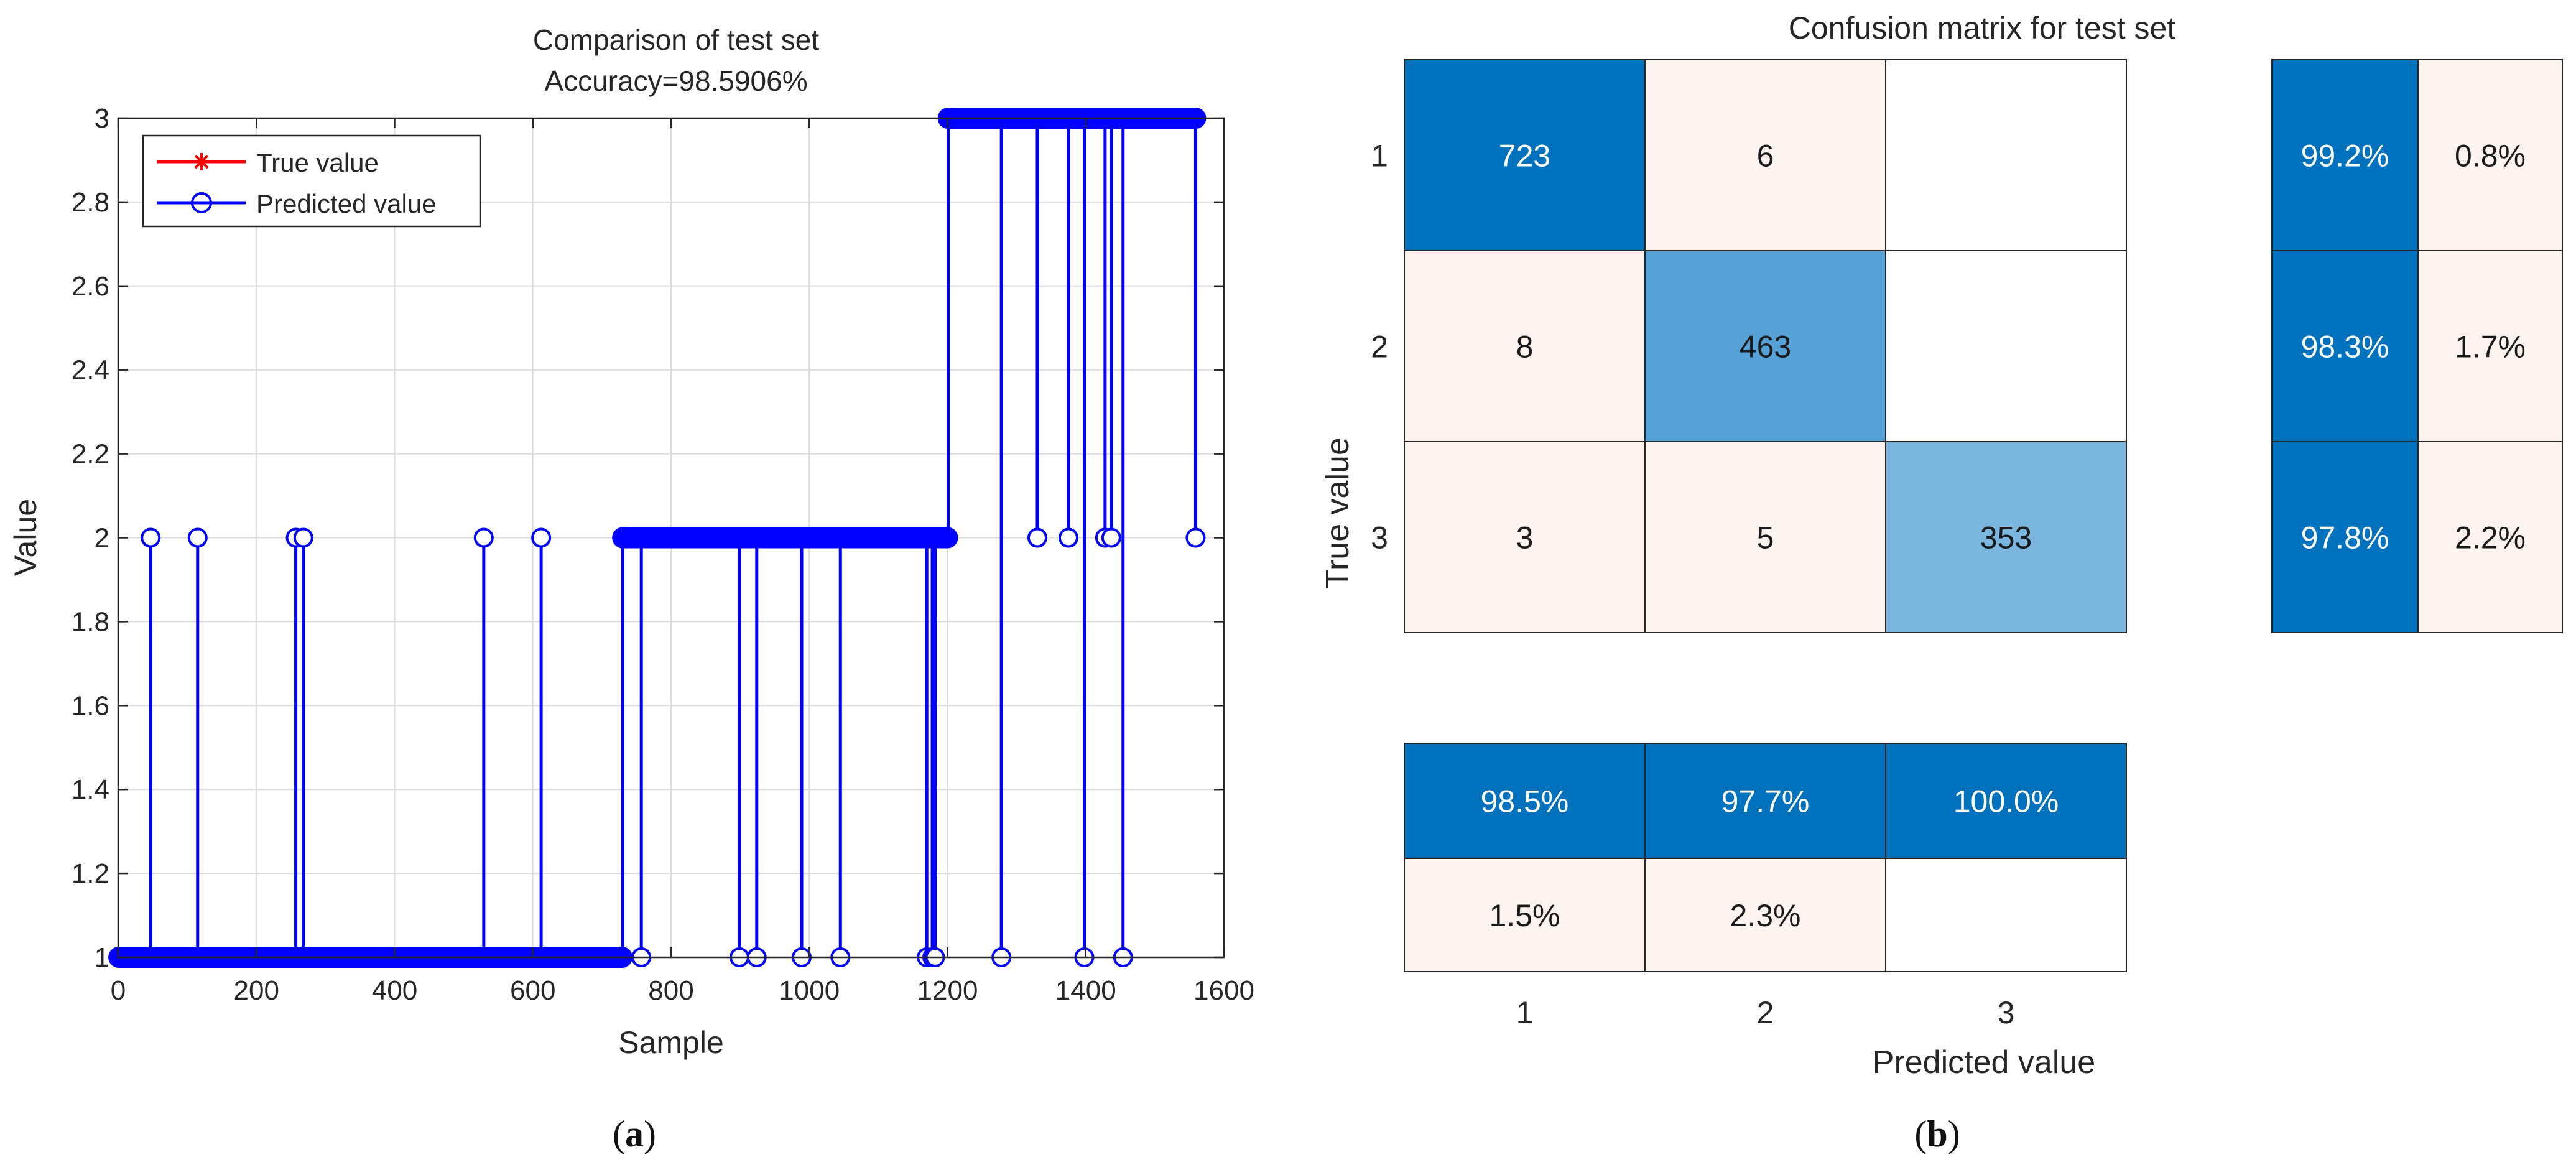  What do you see at coordinates (1766, 347) in the screenshot?
I see `matrix-cell-value: 463` at bounding box center [1766, 347].